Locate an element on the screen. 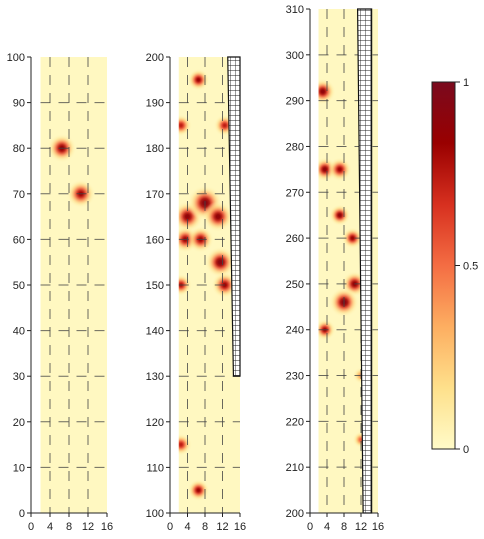 This screenshot has height=539, width=484. y-tick-label: 70 is located at coordinates (19, 195).